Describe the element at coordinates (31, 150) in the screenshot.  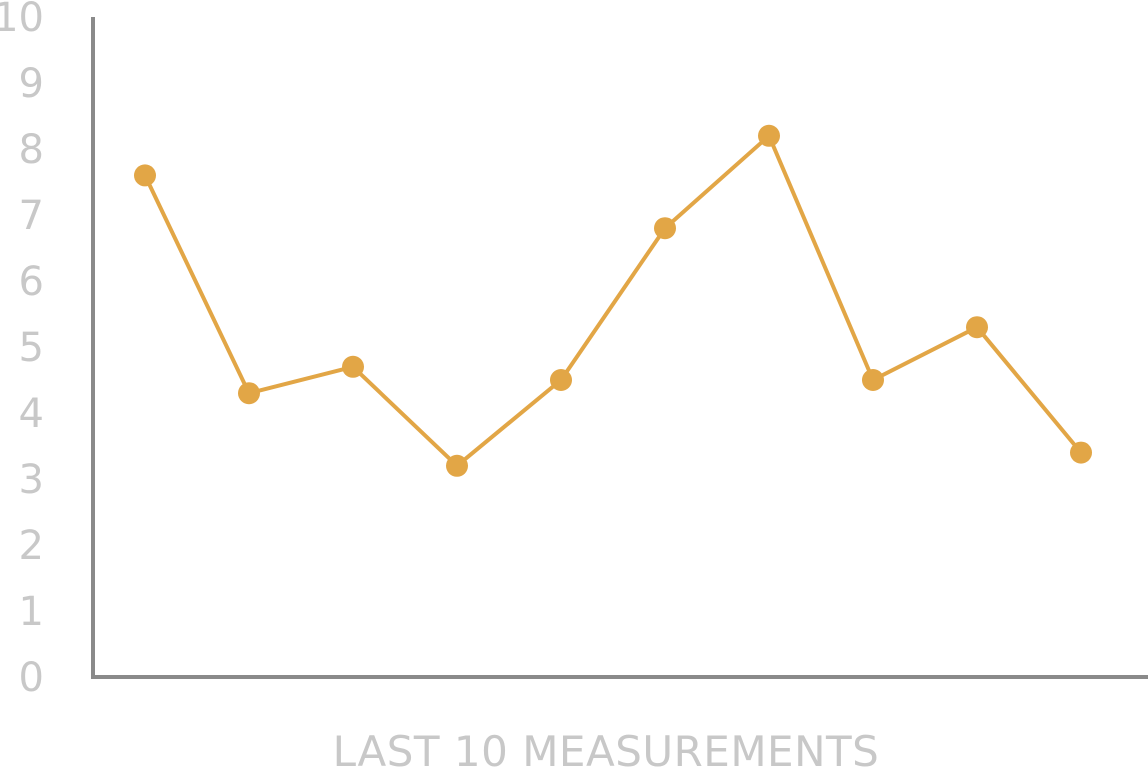
I see `y-tick-label: 8` at that location.